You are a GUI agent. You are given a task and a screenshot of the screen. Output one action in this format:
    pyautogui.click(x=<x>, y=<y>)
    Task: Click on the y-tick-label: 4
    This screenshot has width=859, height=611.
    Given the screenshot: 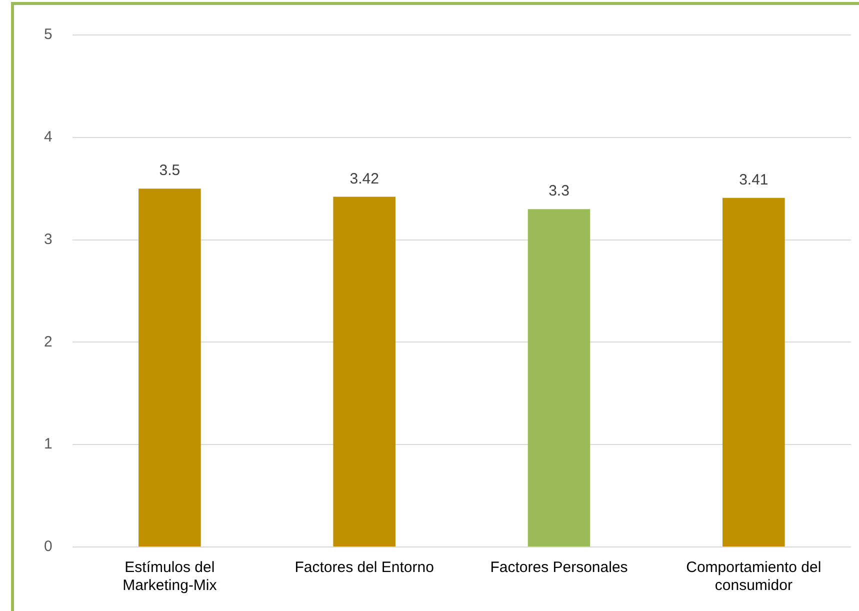 What is the action you would take?
    pyautogui.click(x=48, y=137)
    